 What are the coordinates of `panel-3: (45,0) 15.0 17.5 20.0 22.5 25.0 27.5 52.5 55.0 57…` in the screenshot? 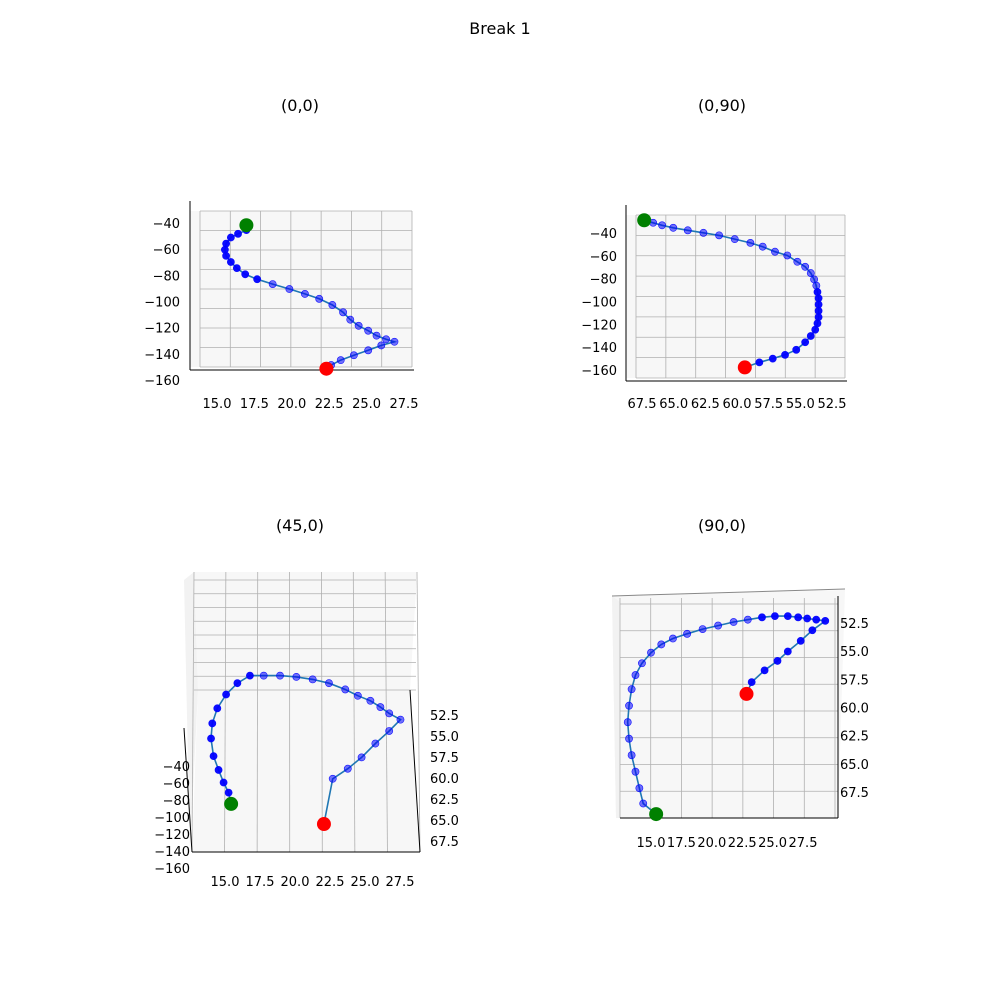 It's located at (306, 703).